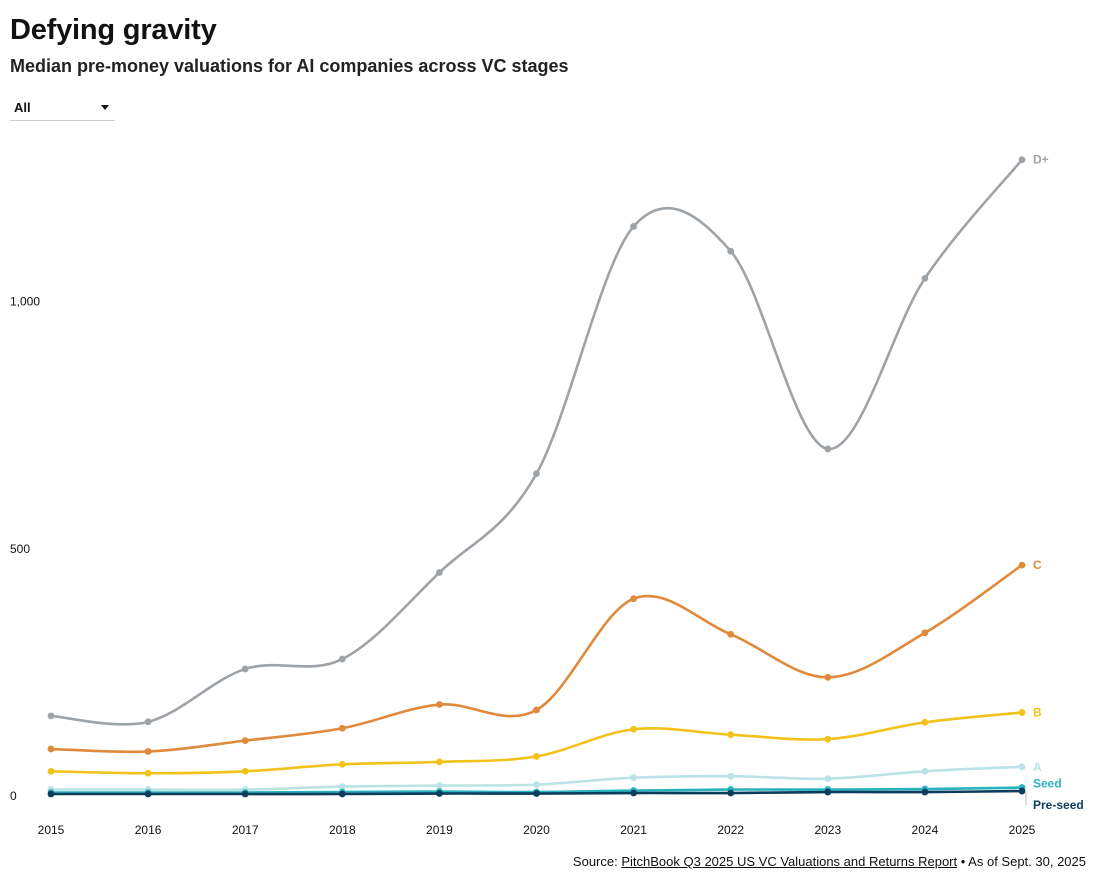  Describe the element at coordinates (148, 830) in the screenshot. I see `x-tick-label: 2016` at that location.